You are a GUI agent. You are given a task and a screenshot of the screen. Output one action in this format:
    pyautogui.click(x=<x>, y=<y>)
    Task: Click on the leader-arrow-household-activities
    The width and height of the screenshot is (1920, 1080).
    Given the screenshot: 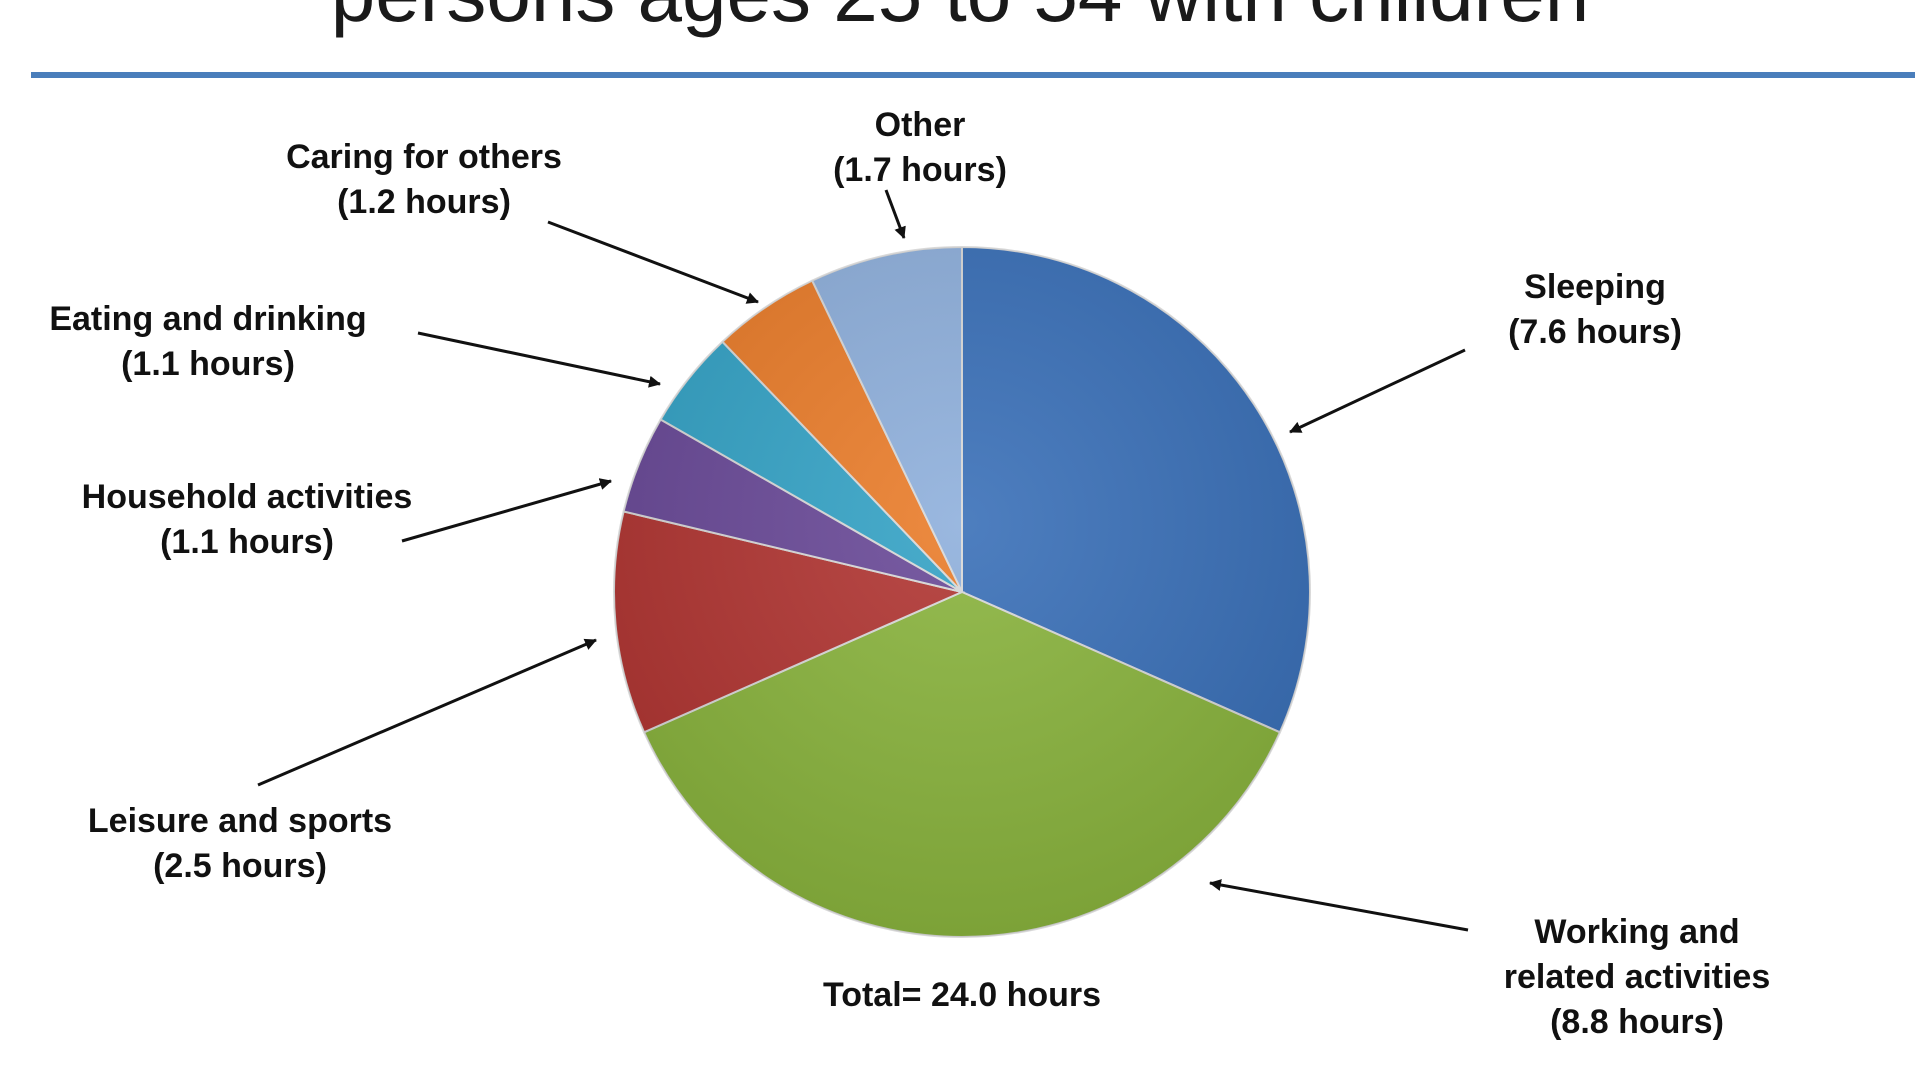 What is the action you would take?
    pyautogui.click(x=506, y=510)
    